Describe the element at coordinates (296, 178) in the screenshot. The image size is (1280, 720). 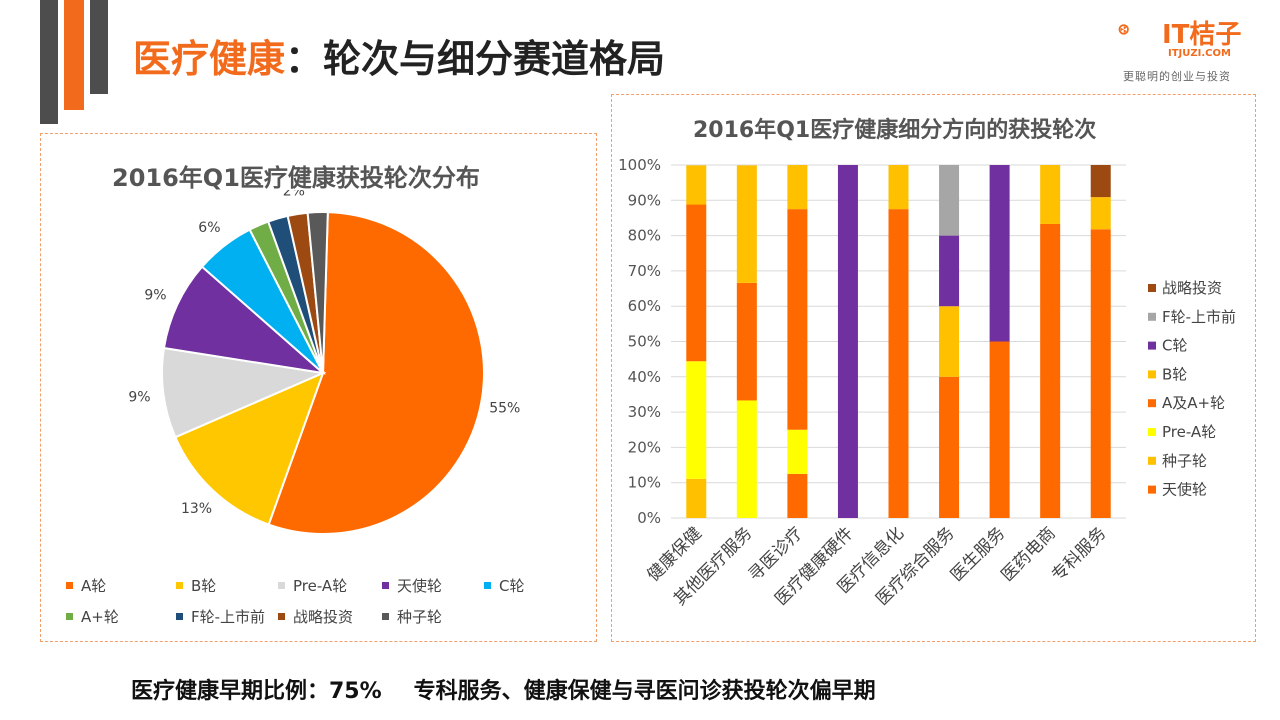
I see `pie-chart-title: 2016年Q1医疗健康获投轮次分布` at that location.